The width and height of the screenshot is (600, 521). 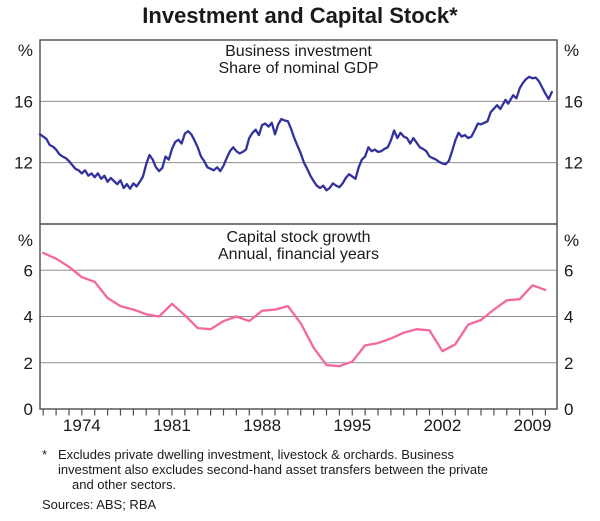 What do you see at coordinates (23, 101) in the screenshot?
I see `y-tick-label-left: 16` at bounding box center [23, 101].